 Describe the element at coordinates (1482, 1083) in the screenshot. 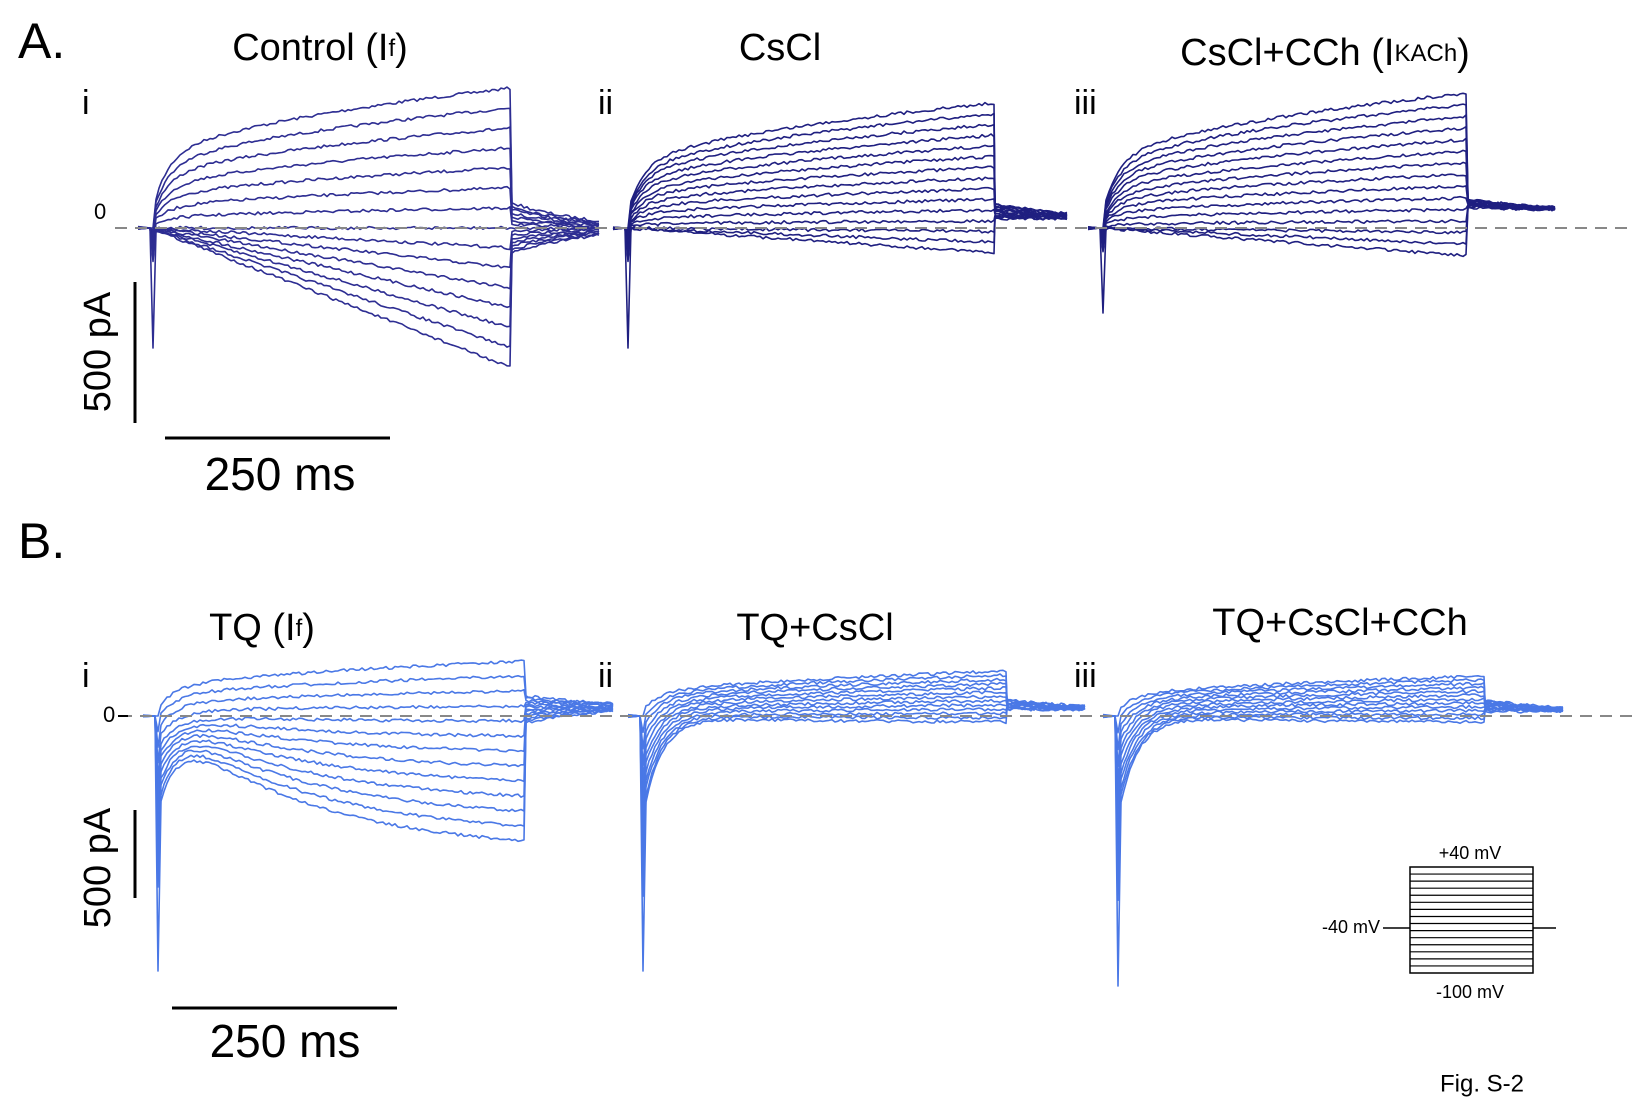

I see `figure-label: Fig. S-2` at that location.